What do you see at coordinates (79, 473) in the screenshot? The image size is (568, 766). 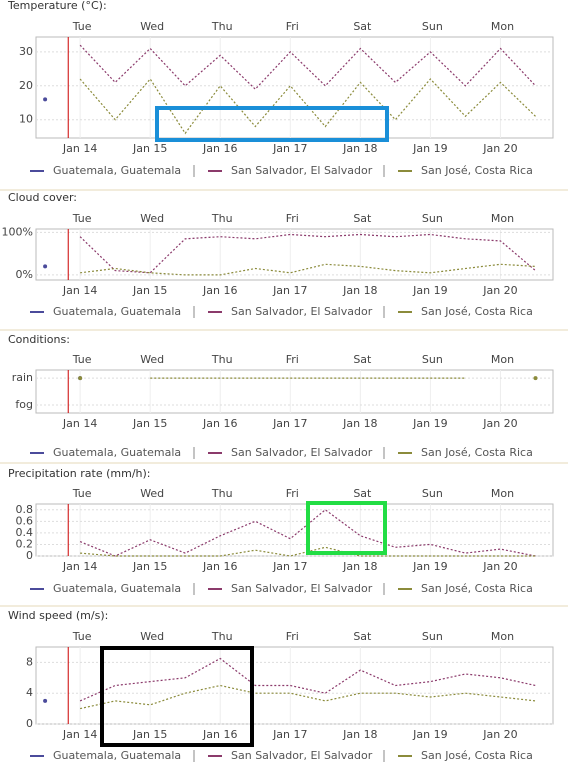 I see `panel-title: Precipitation rate (mm/h):` at bounding box center [79, 473].